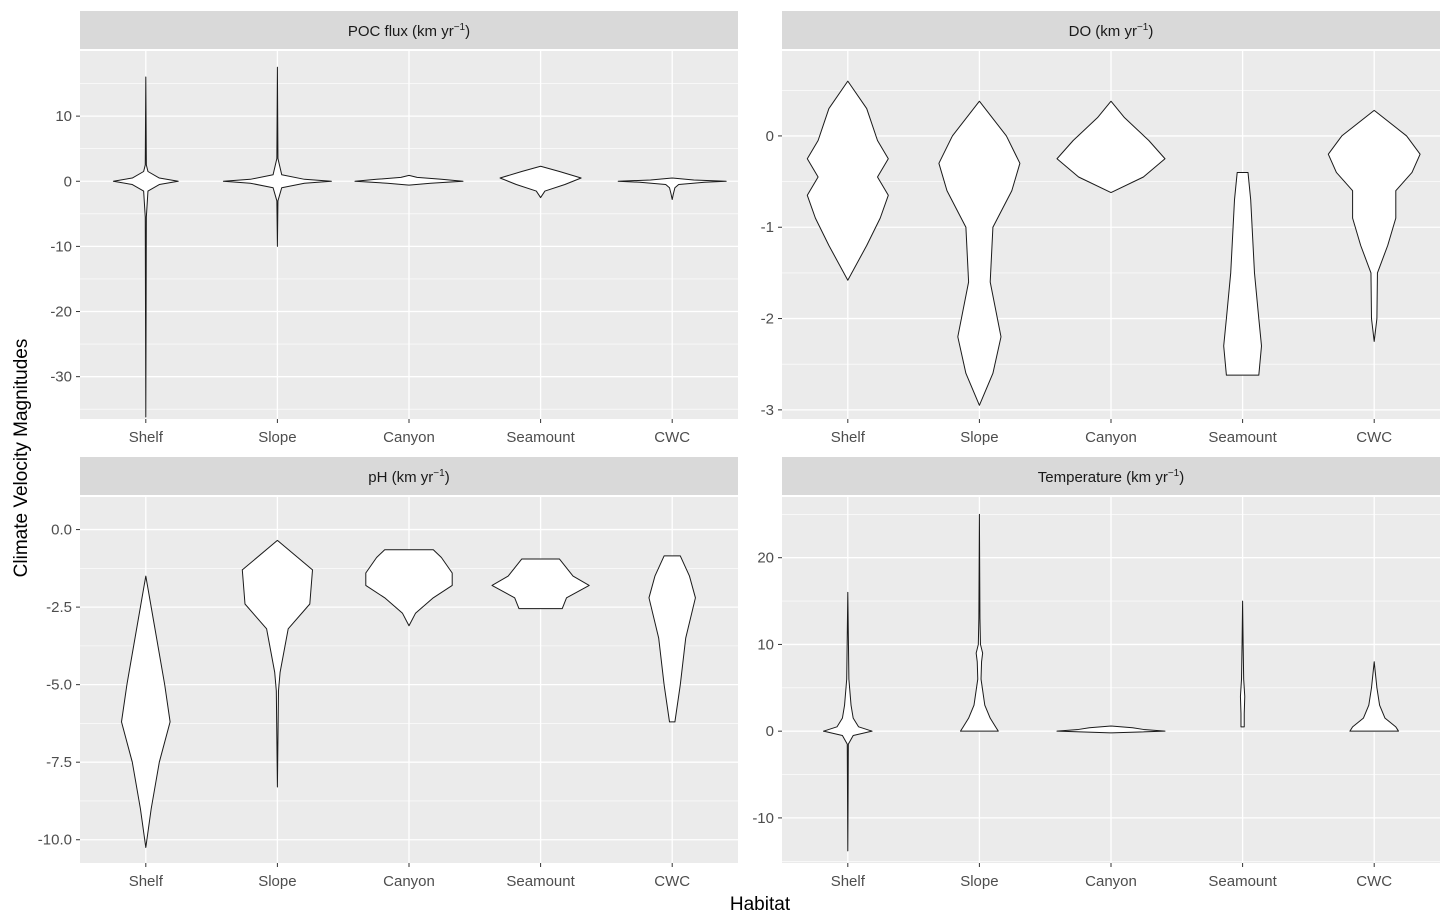 The height and width of the screenshot is (924, 1452). Describe the element at coordinates (61, 377) in the screenshot. I see `y-tick-label: -30` at that location.